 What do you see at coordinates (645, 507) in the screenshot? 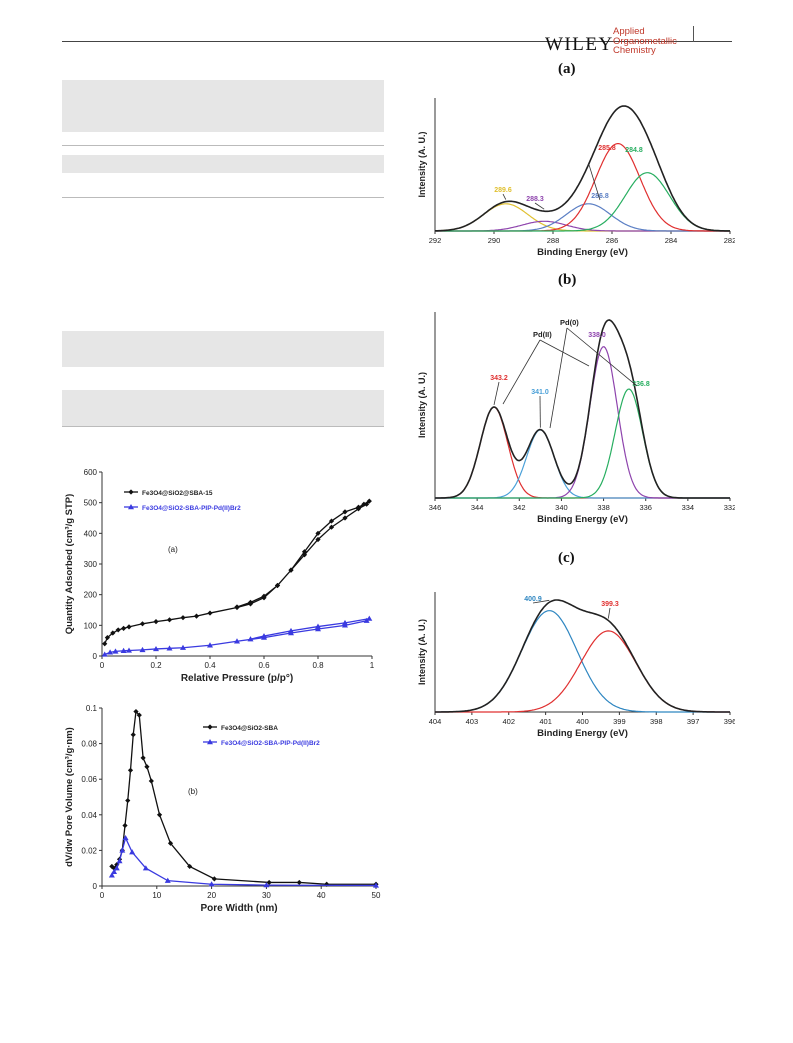
I see `x-tick-label: 336` at bounding box center [645, 507].